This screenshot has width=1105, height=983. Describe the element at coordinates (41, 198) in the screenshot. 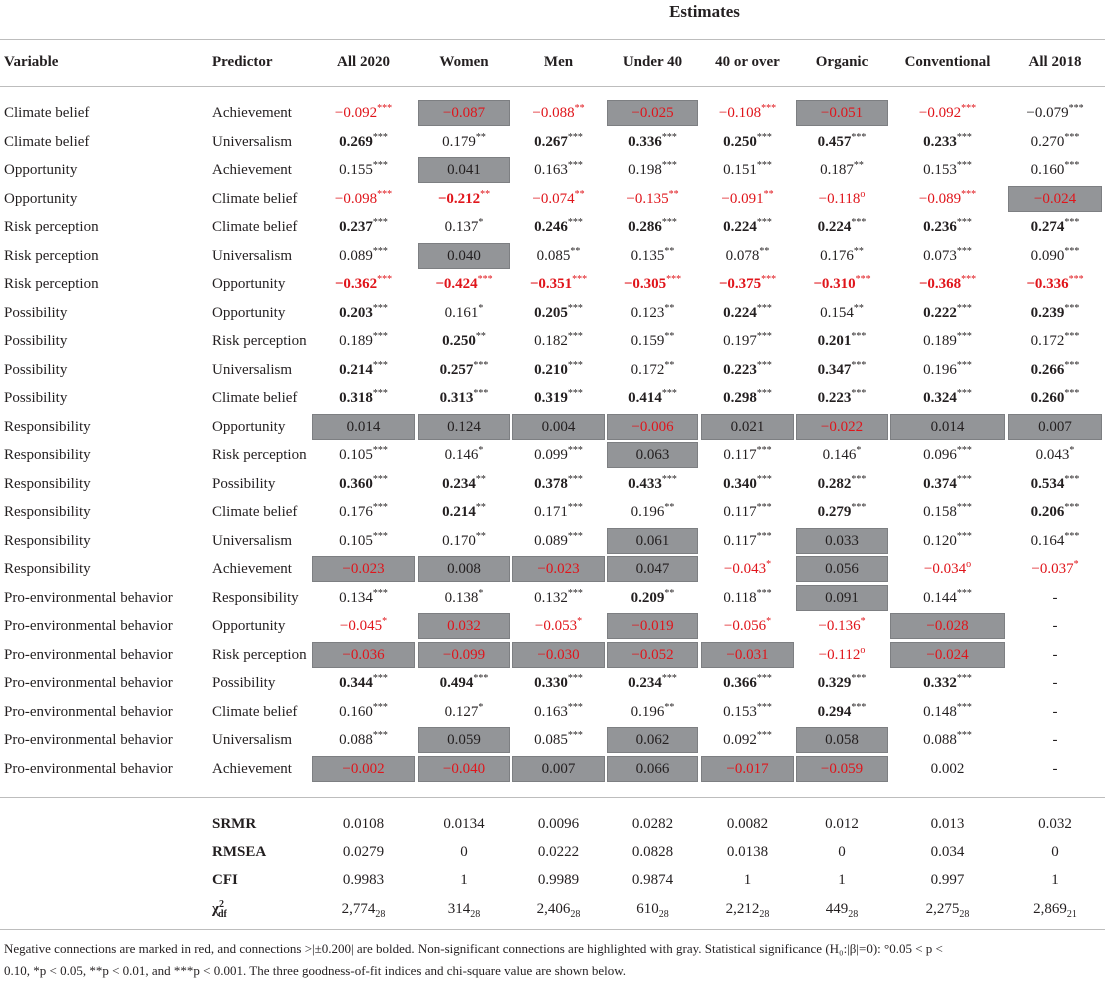

I see `row-variable: Opportunity` at that location.